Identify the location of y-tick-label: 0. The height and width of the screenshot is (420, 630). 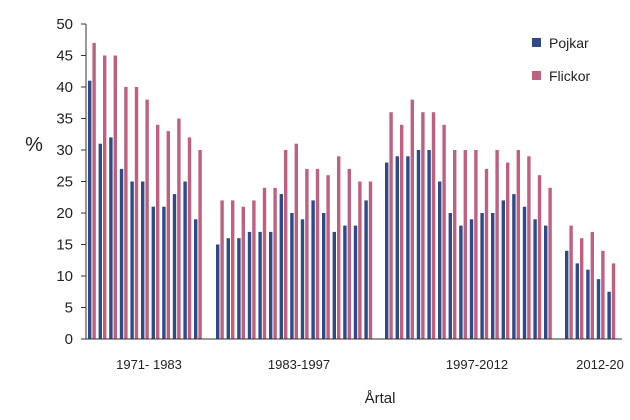
(69, 339).